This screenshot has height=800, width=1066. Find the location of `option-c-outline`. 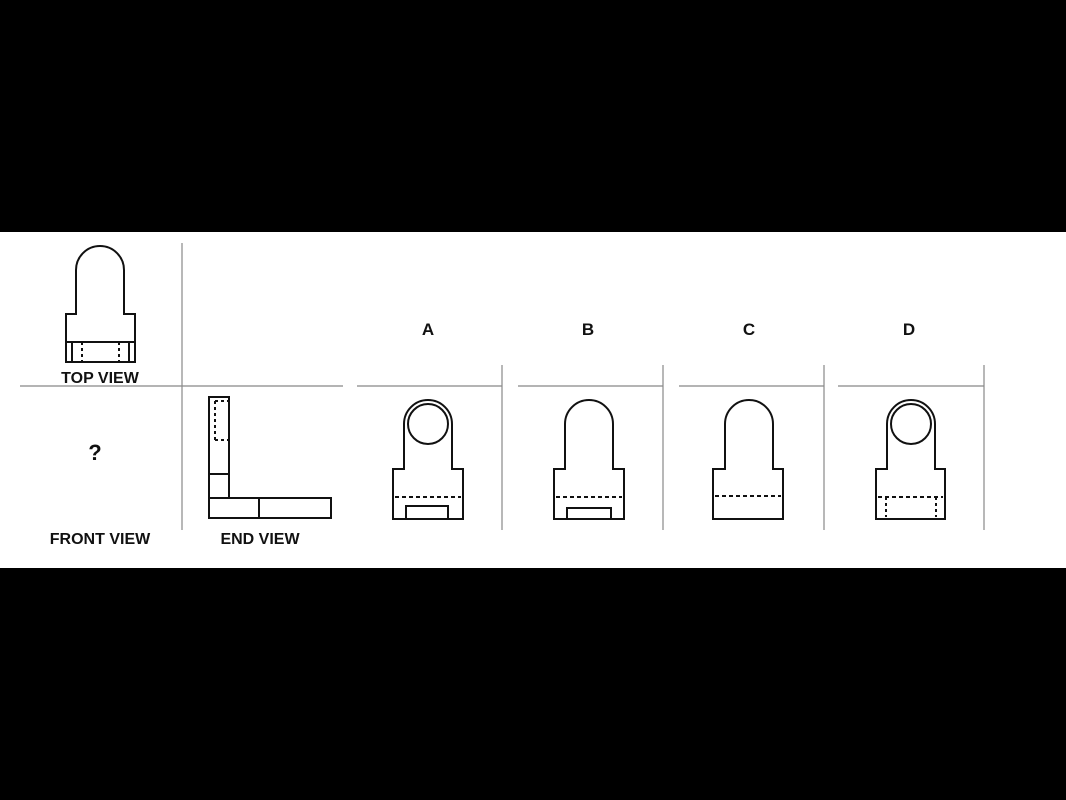

option-c-outline is located at coordinates (748, 459).